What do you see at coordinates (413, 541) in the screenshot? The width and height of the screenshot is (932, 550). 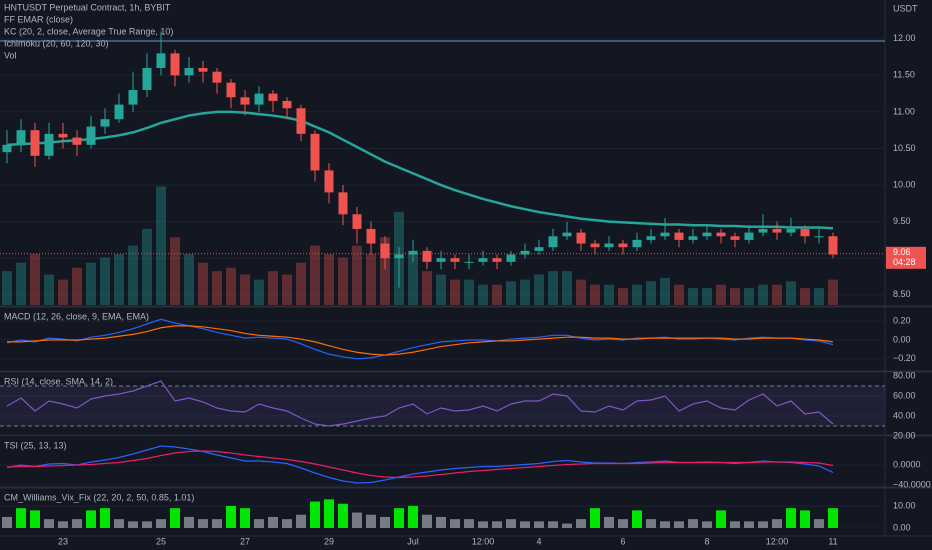 I see `x-tick-label: Jul` at bounding box center [413, 541].